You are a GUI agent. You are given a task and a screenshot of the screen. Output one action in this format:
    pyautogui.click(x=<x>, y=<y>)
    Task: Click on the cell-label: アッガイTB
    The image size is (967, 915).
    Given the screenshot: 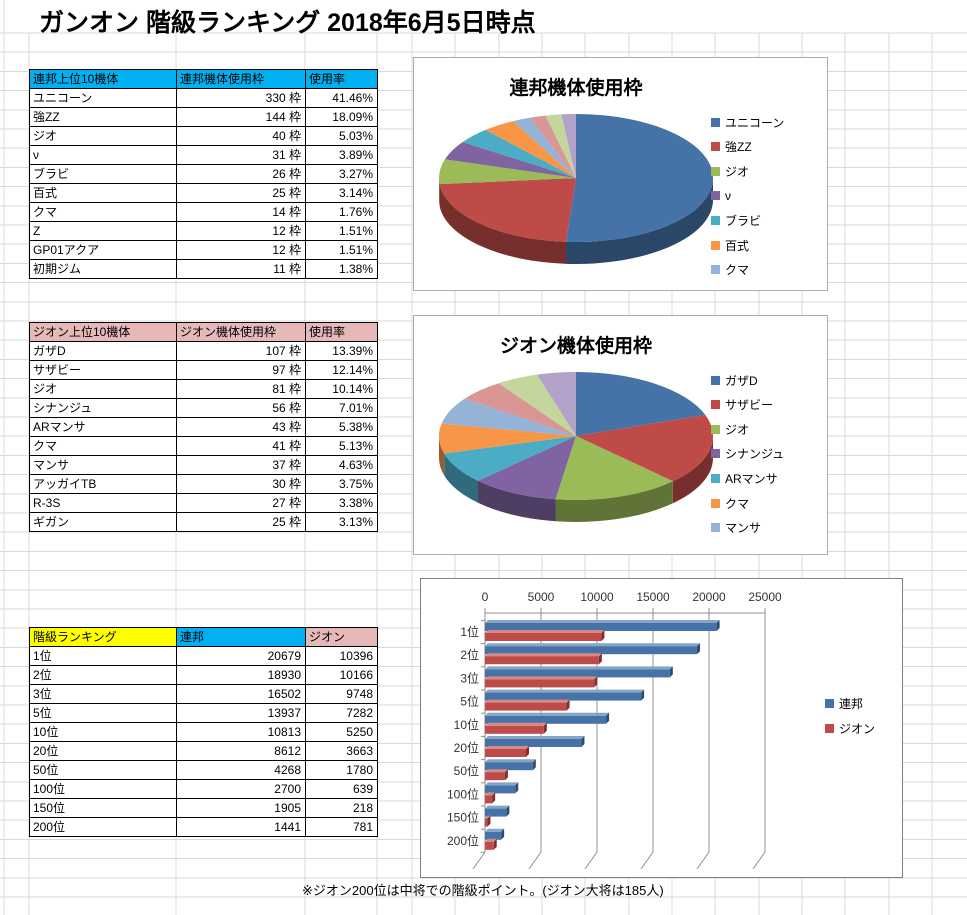 What is the action you would take?
    pyautogui.click(x=103, y=484)
    